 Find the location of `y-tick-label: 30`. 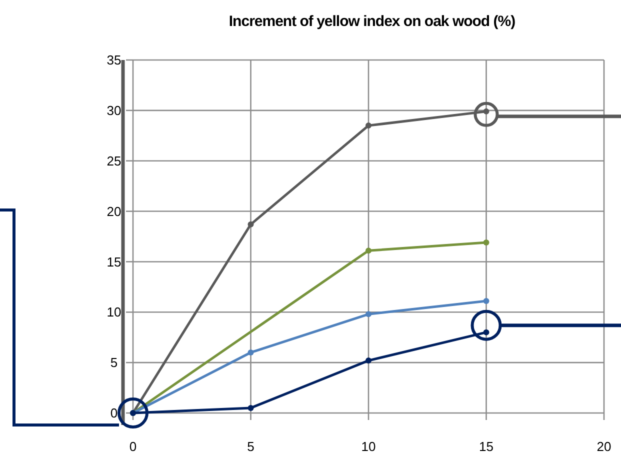

y-tick-label: 30 is located at coordinates (114, 110).